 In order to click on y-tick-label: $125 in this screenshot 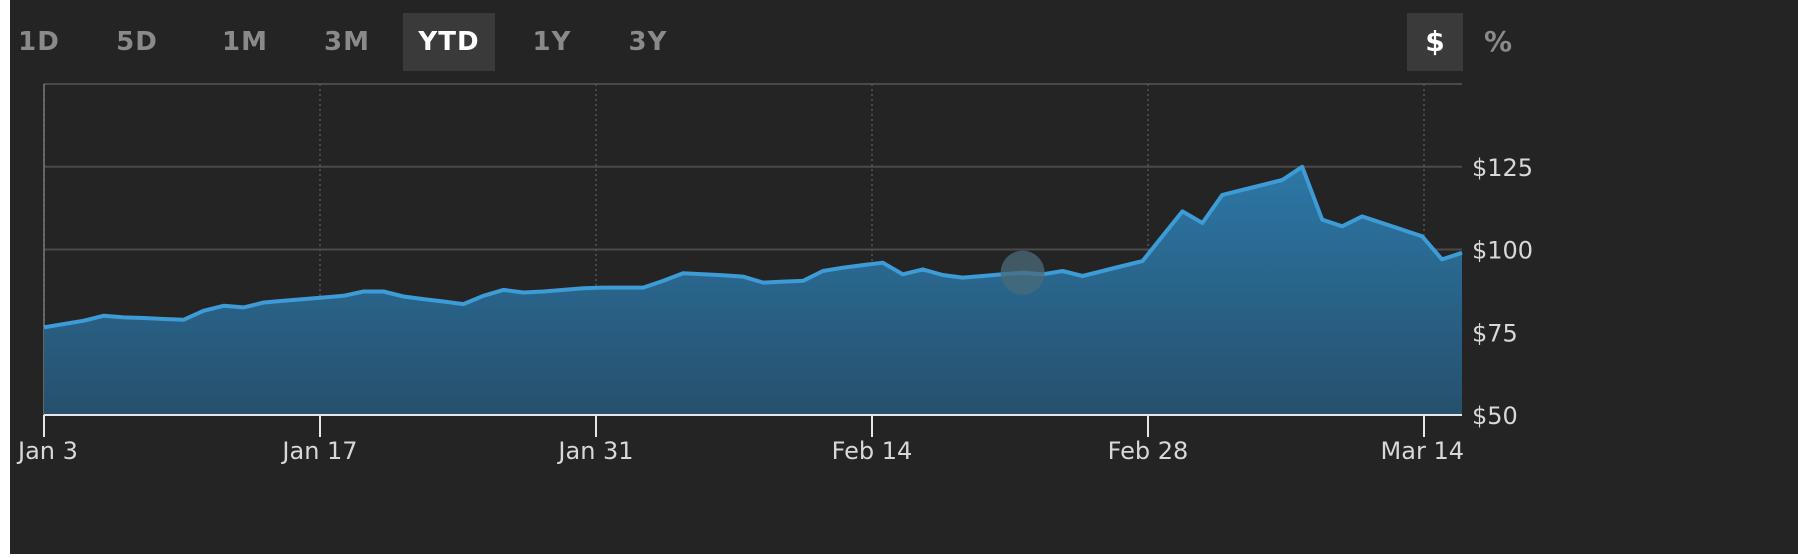, I will do `click(1502, 168)`.